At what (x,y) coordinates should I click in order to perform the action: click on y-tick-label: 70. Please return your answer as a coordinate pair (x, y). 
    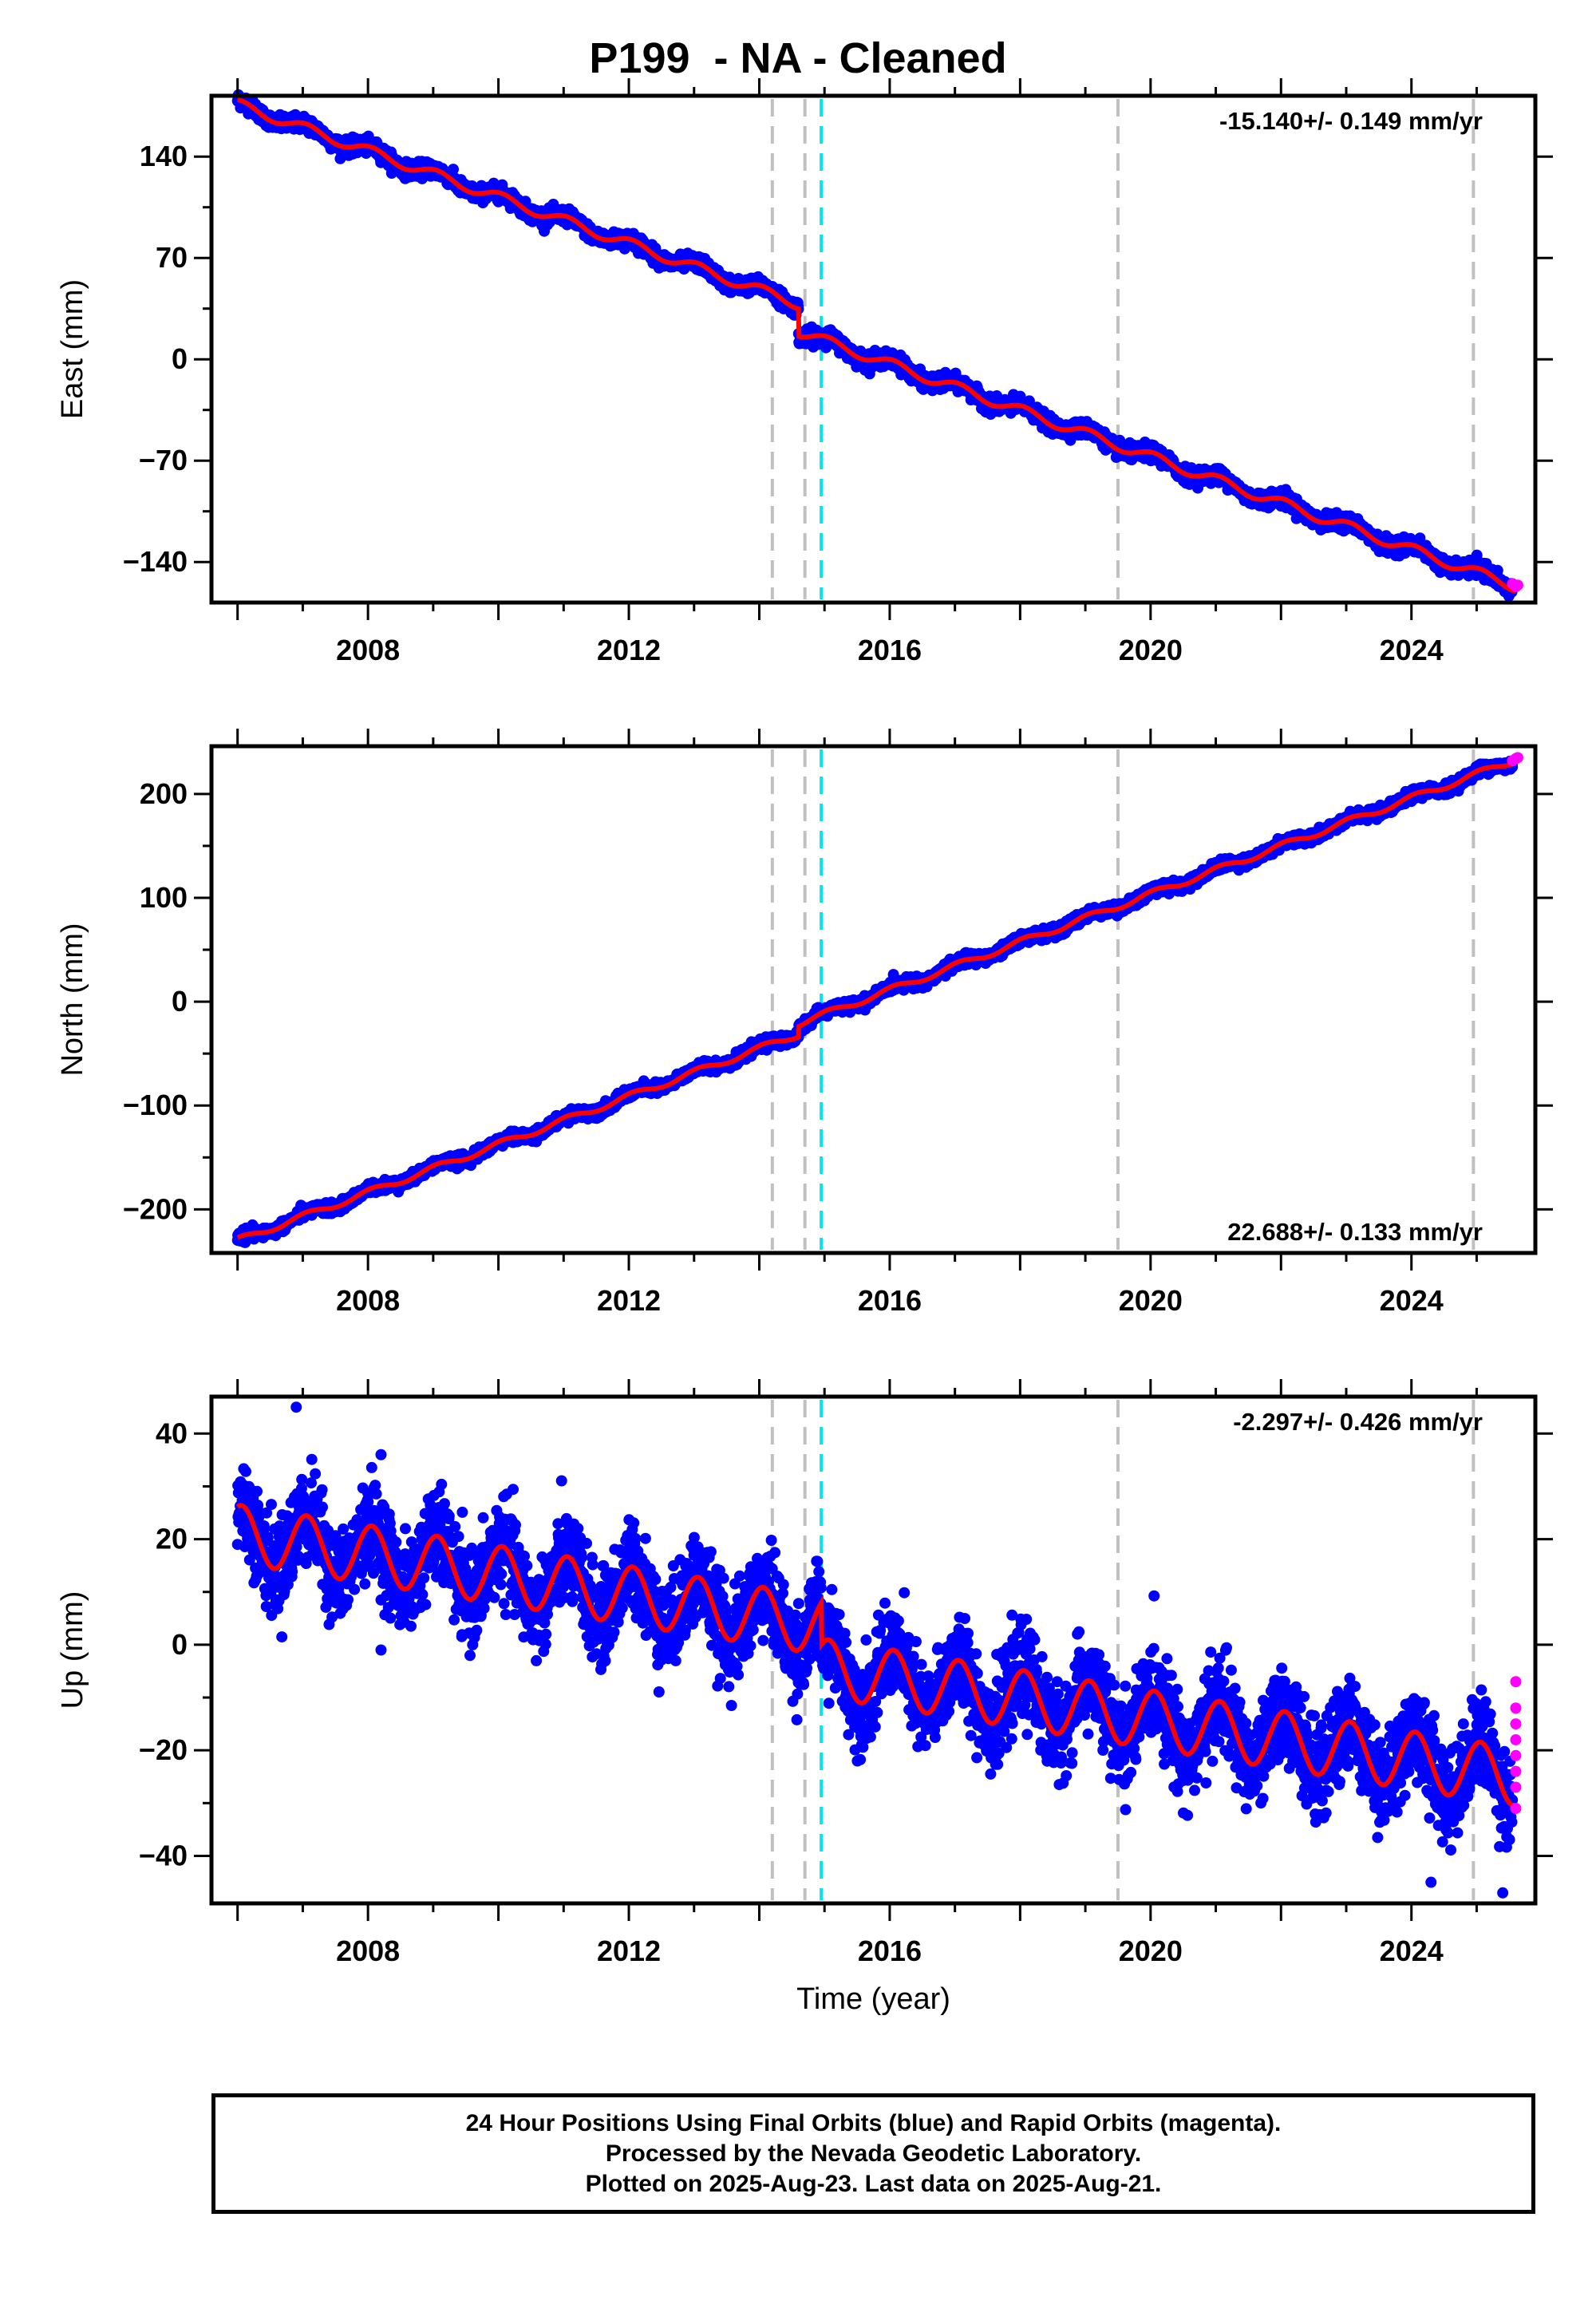
    Looking at the image, I should click on (172, 257).